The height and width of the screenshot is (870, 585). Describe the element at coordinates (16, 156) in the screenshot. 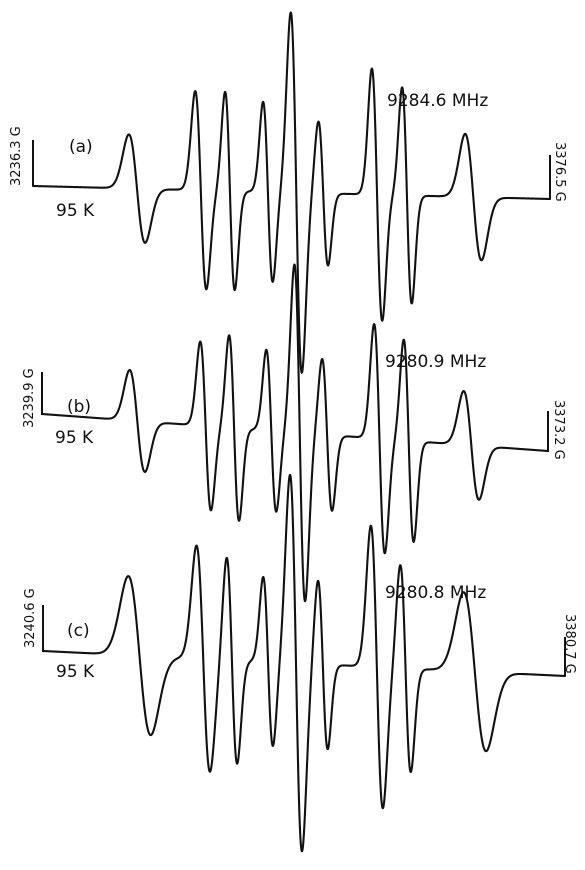

I see `field-start-label-a: 3236.3 G` at that location.